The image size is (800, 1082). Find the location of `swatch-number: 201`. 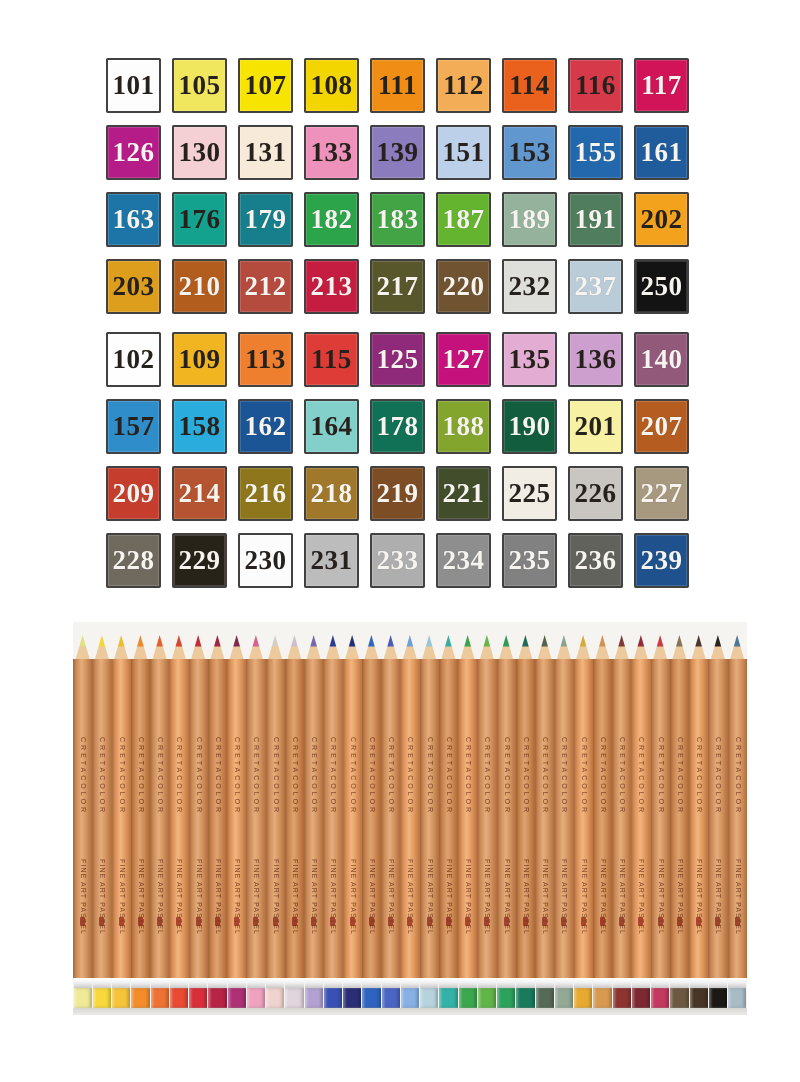

swatch-number: 201 is located at coordinates (595, 426).